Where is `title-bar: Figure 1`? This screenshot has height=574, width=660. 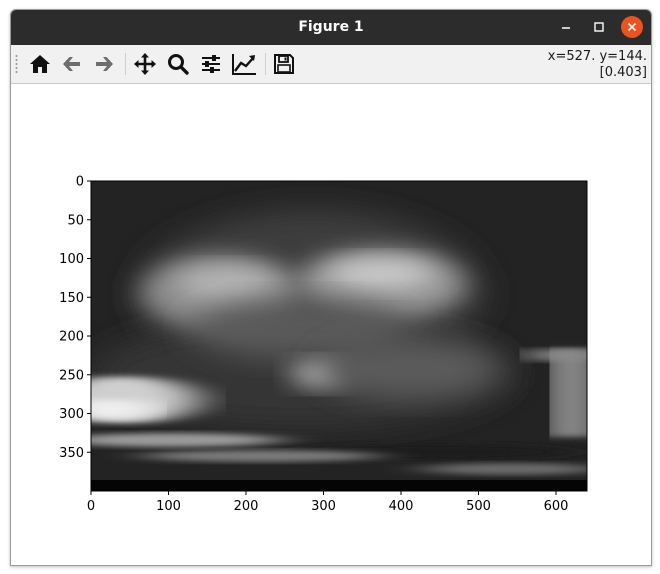
title-bar: Figure 1 is located at coordinates (331, 27).